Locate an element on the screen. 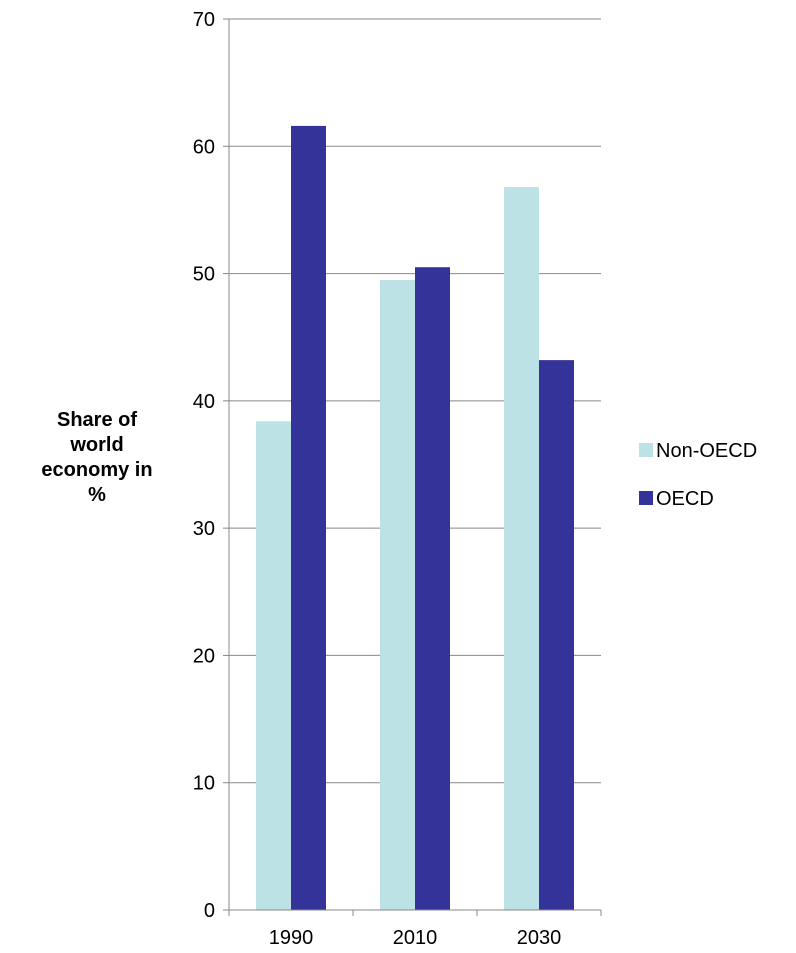 Image resolution: width=796 pixels, height=953 pixels. y-axis-label-line-1: Share of is located at coordinates (97, 420).